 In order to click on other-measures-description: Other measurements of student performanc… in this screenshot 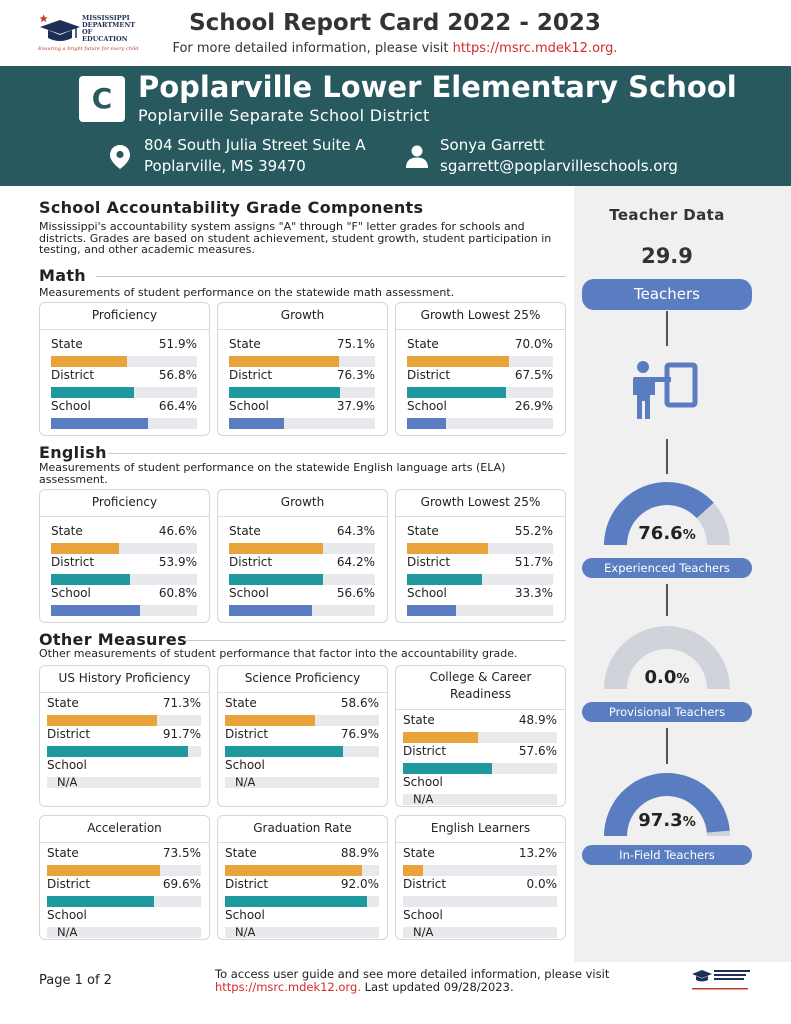, I will do `click(278, 653)`.